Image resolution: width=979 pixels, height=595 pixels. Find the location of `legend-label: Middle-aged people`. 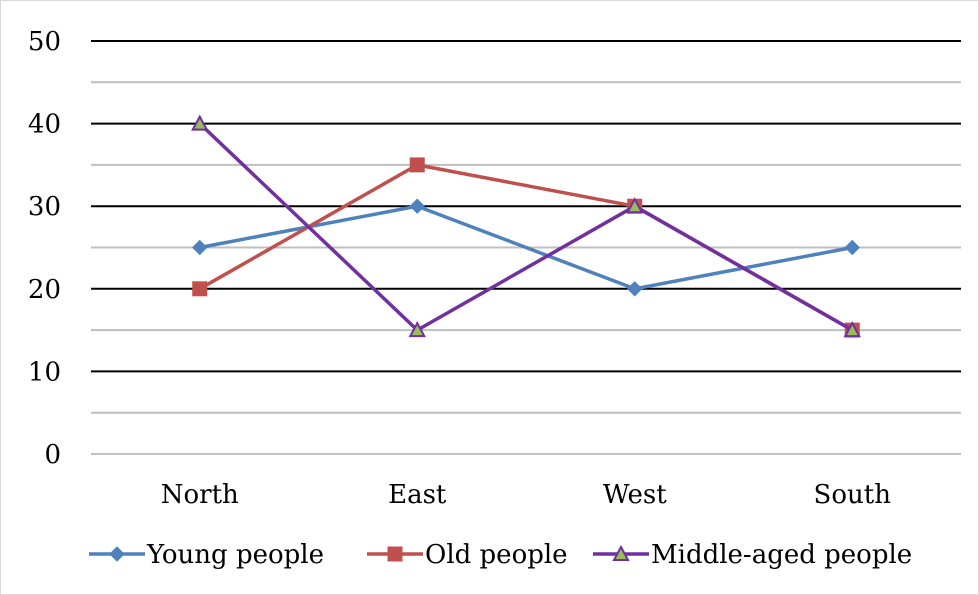

legend-label: Middle-aged people is located at coordinates (781, 555).